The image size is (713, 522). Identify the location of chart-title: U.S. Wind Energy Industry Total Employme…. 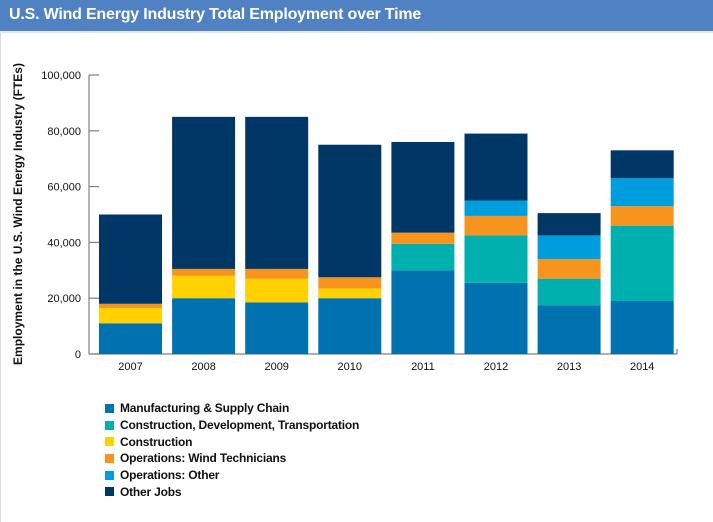
(215, 14).